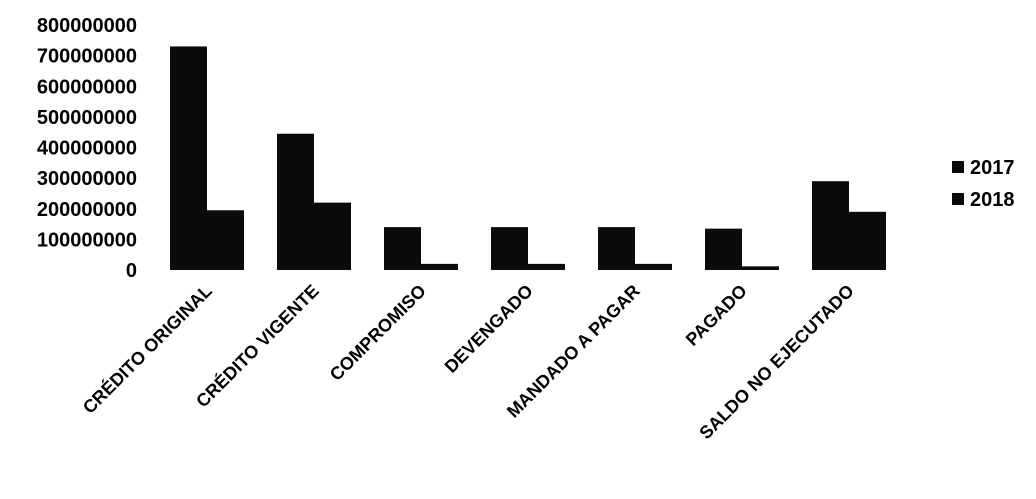  I want to click on x-tick-label: COMPROMISO, so click(378, 333).